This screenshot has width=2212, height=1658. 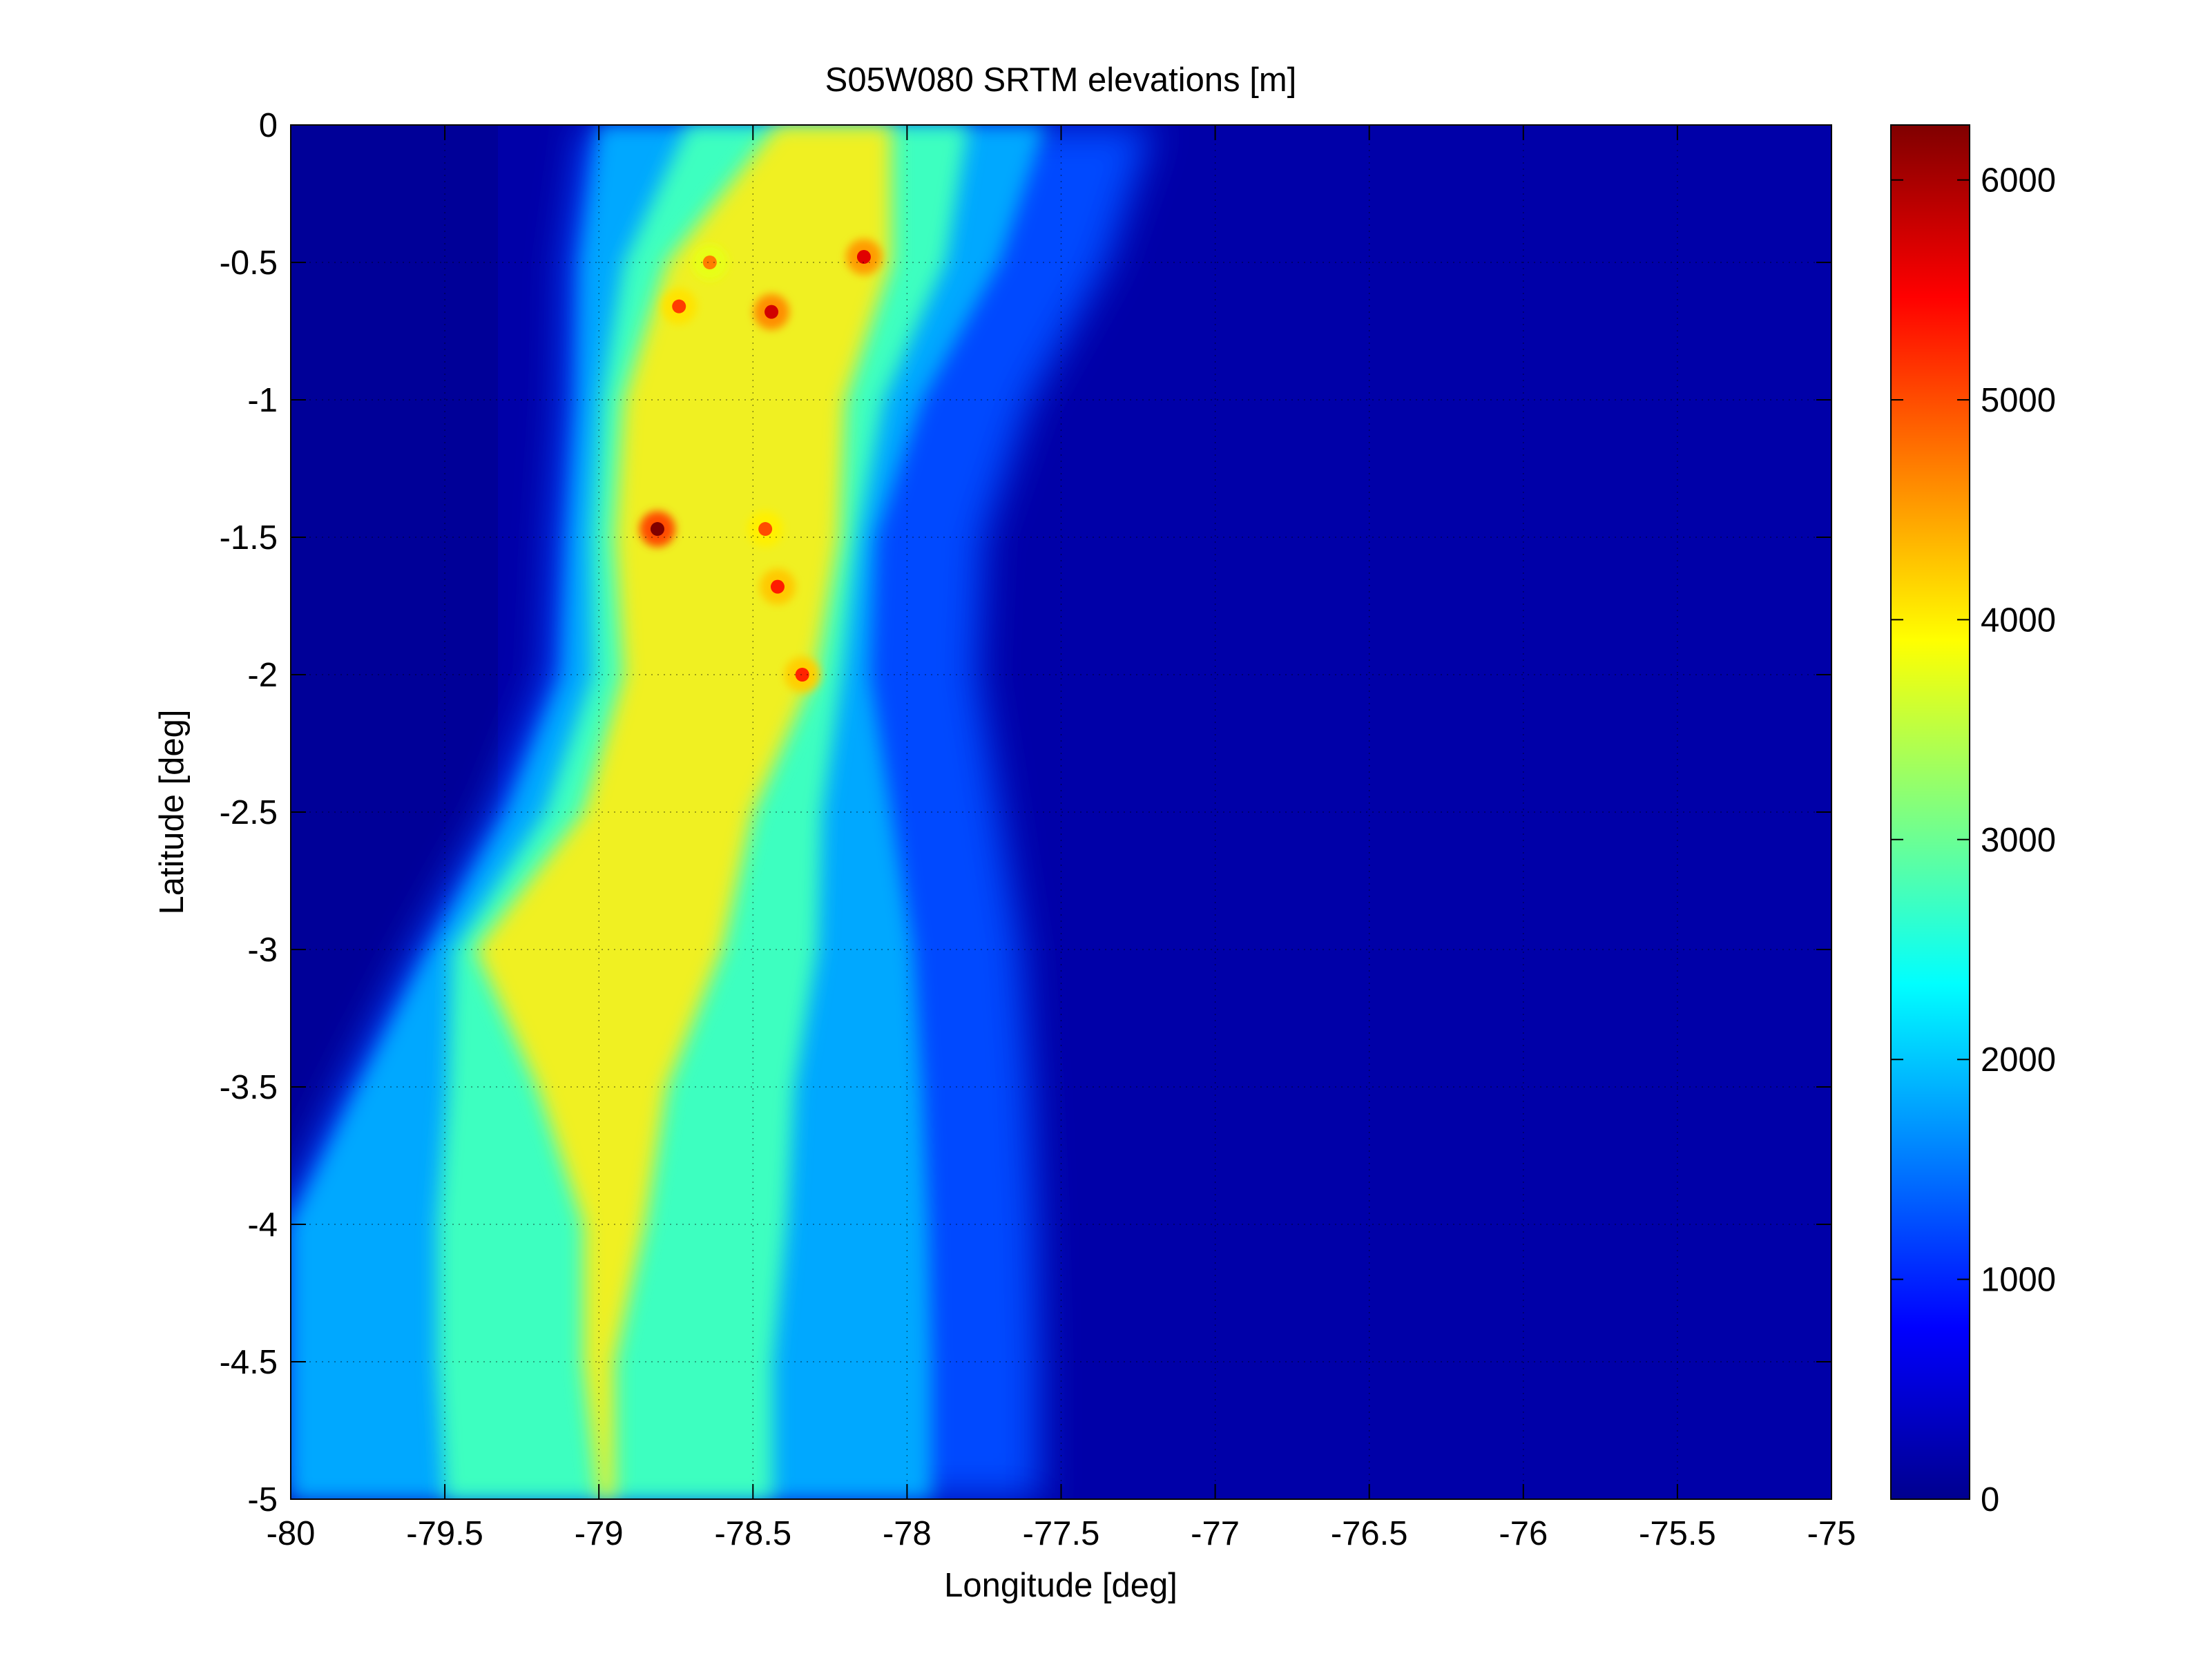 I want to click on colorbar-tick-label: 4000, so click(x=2019, y=620).